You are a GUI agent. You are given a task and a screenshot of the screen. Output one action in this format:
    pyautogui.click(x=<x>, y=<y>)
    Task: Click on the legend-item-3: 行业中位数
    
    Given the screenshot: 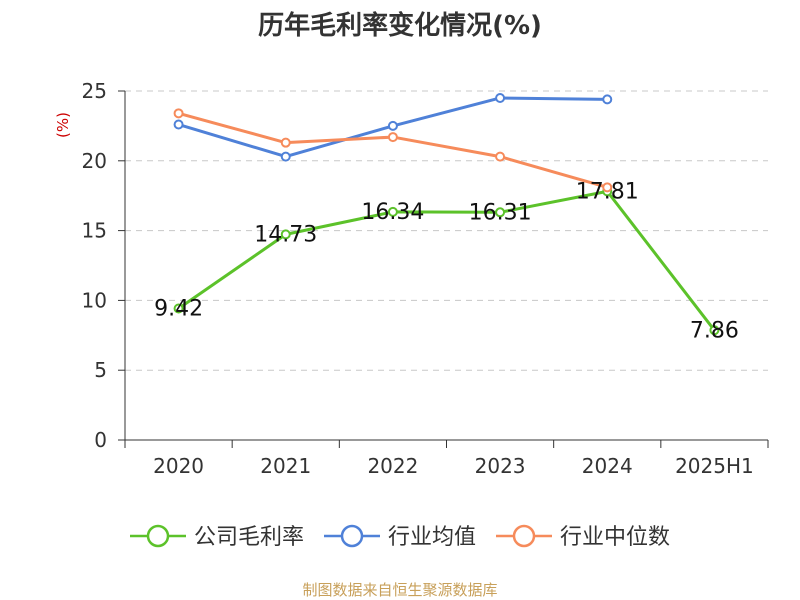 What is the action you would take?
    pyautogui.click(x=583, y=537)
    